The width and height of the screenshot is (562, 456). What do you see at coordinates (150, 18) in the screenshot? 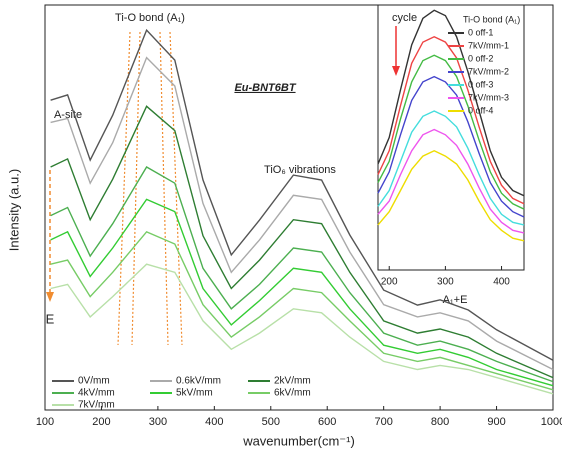
I see `annotation: Ti-O bond (A₁)` at bounding box center [150, 18].